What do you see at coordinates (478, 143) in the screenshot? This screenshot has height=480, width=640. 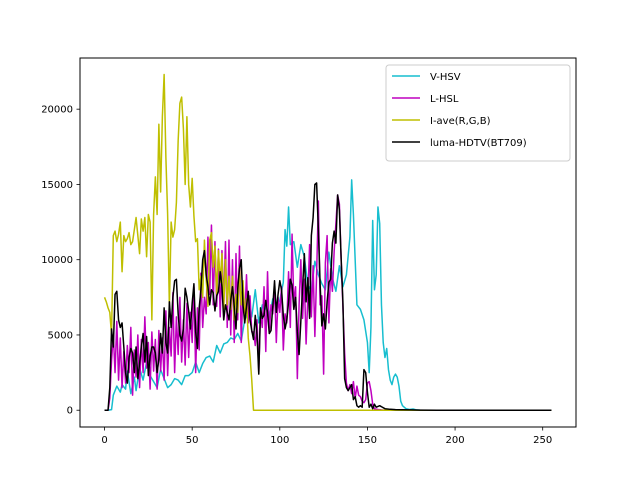 I see `legend-label-4: luma-HDTV(BT709)` at bounding box center [478, 143].